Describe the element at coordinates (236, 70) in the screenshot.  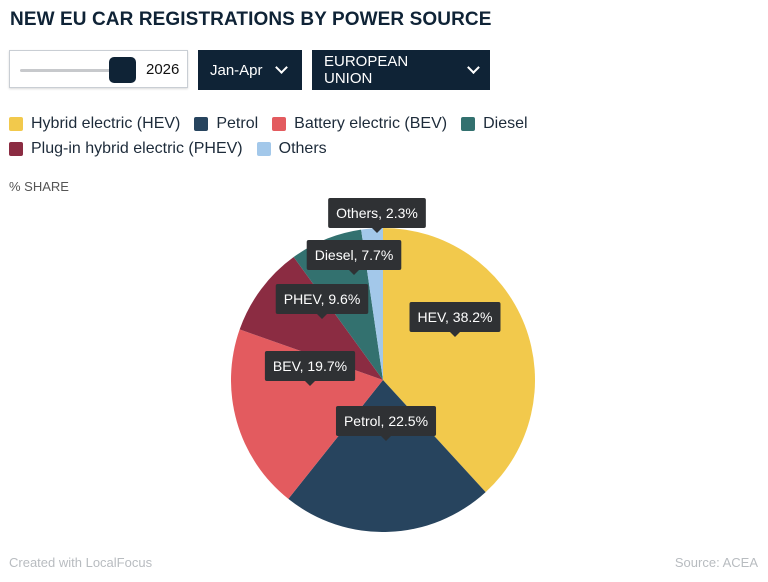
I see `period-dropdown-value: Jan-Apr` at that location.